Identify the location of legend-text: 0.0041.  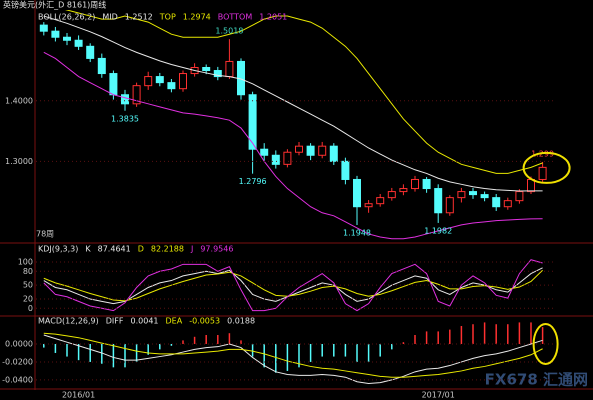
(145, 321).